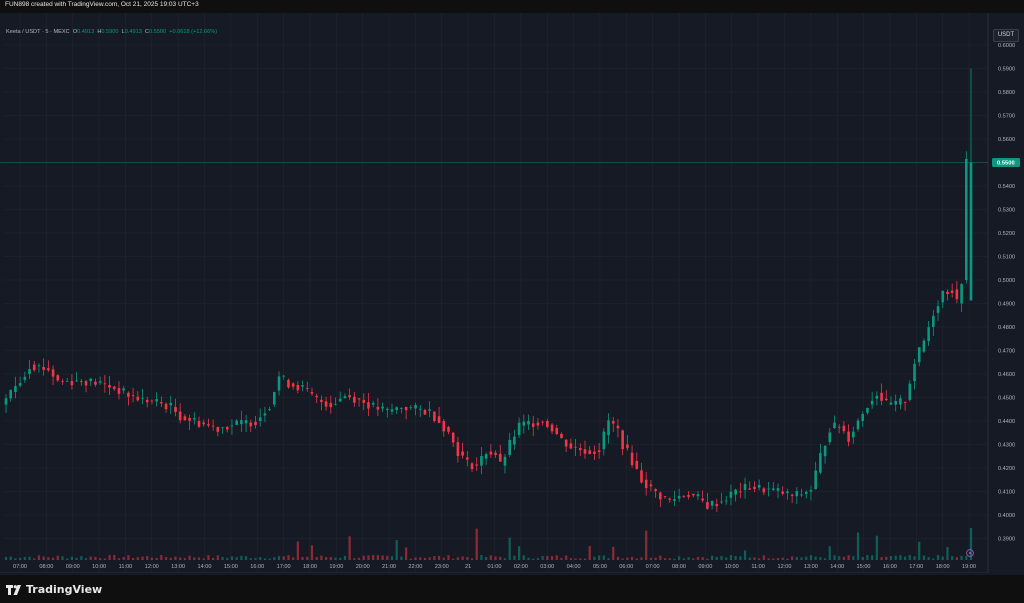  I want to click on price-tick-label: 0.3900, so click(1006, 540).